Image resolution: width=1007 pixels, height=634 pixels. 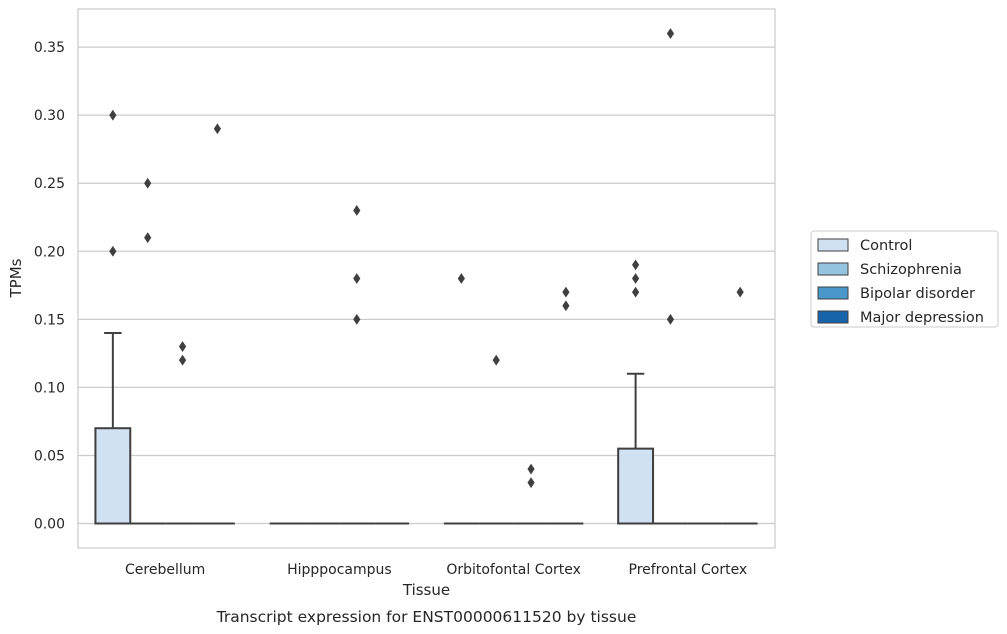 I want to click on legend-swatch-bipolar-disorder, so click(x=833, y=293).